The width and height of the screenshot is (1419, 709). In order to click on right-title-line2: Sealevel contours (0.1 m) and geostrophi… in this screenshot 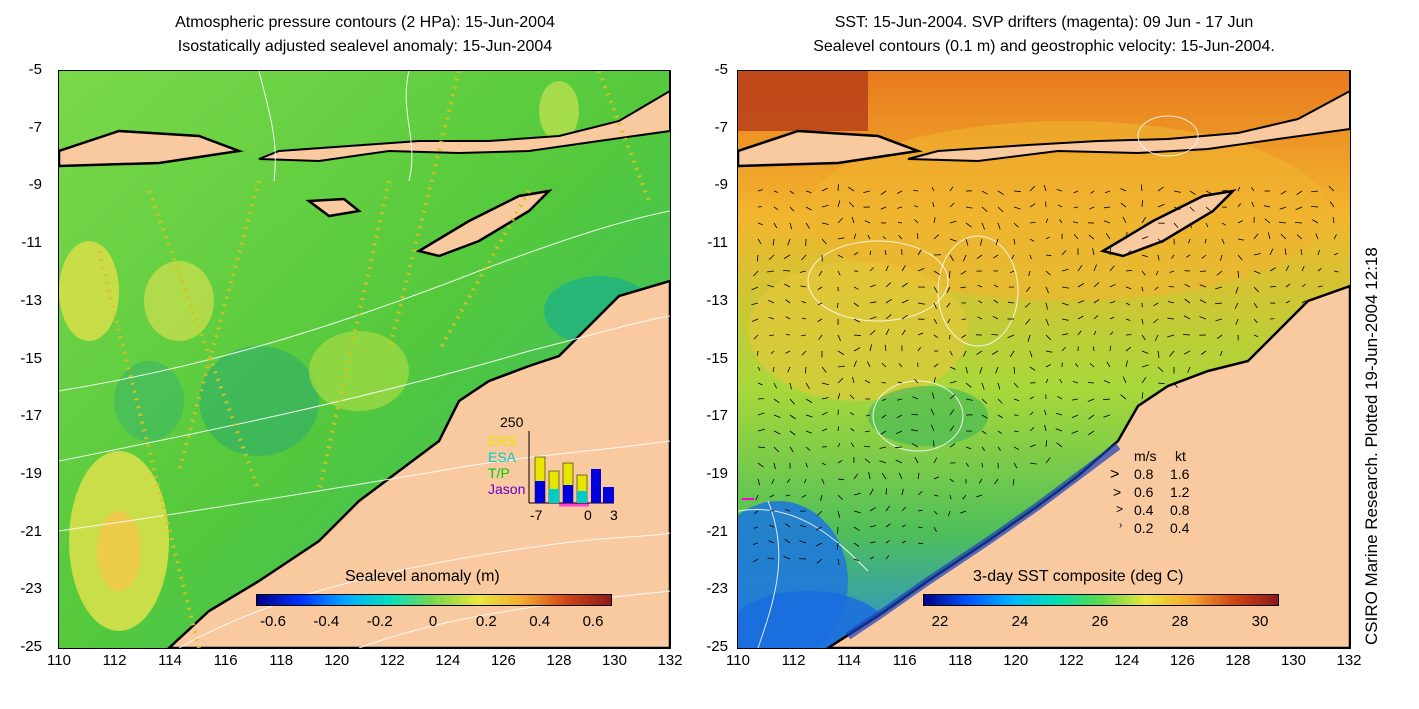, I will do `click(1044, 46)`.